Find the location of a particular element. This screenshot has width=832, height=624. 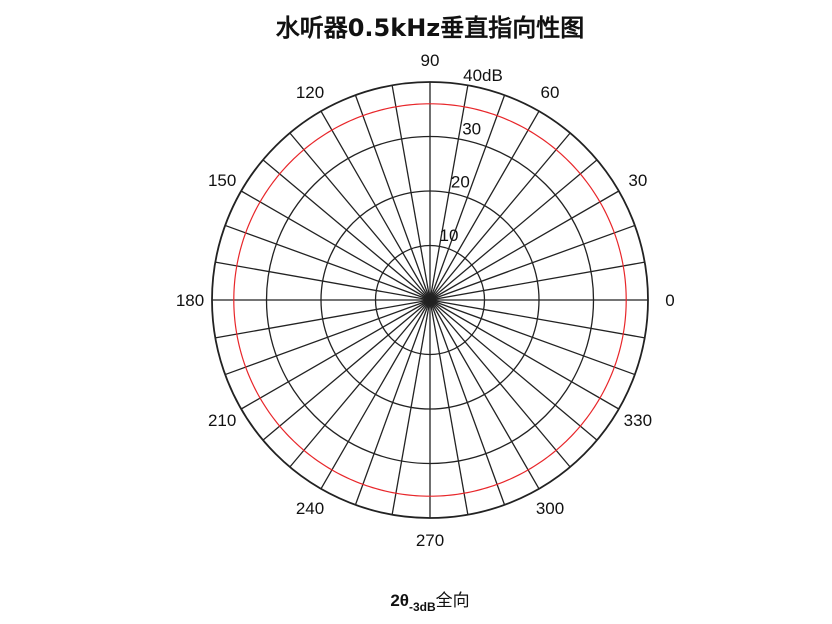

caption-prefix: 2θ is located at coordinates (399, 600).